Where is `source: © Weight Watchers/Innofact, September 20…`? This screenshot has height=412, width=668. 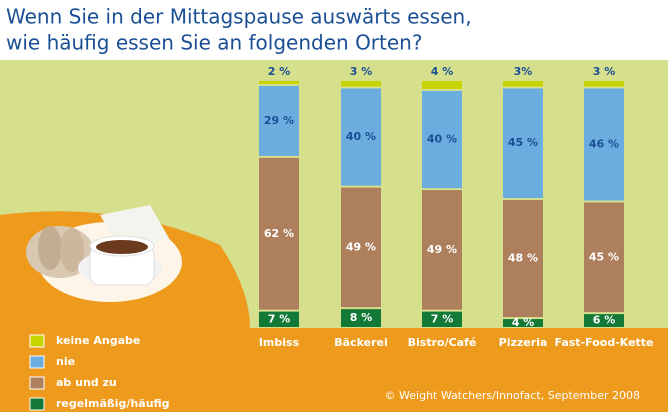 source: © Weight Watchers/Innofact, September 20… is located at coordinates (512, 395).